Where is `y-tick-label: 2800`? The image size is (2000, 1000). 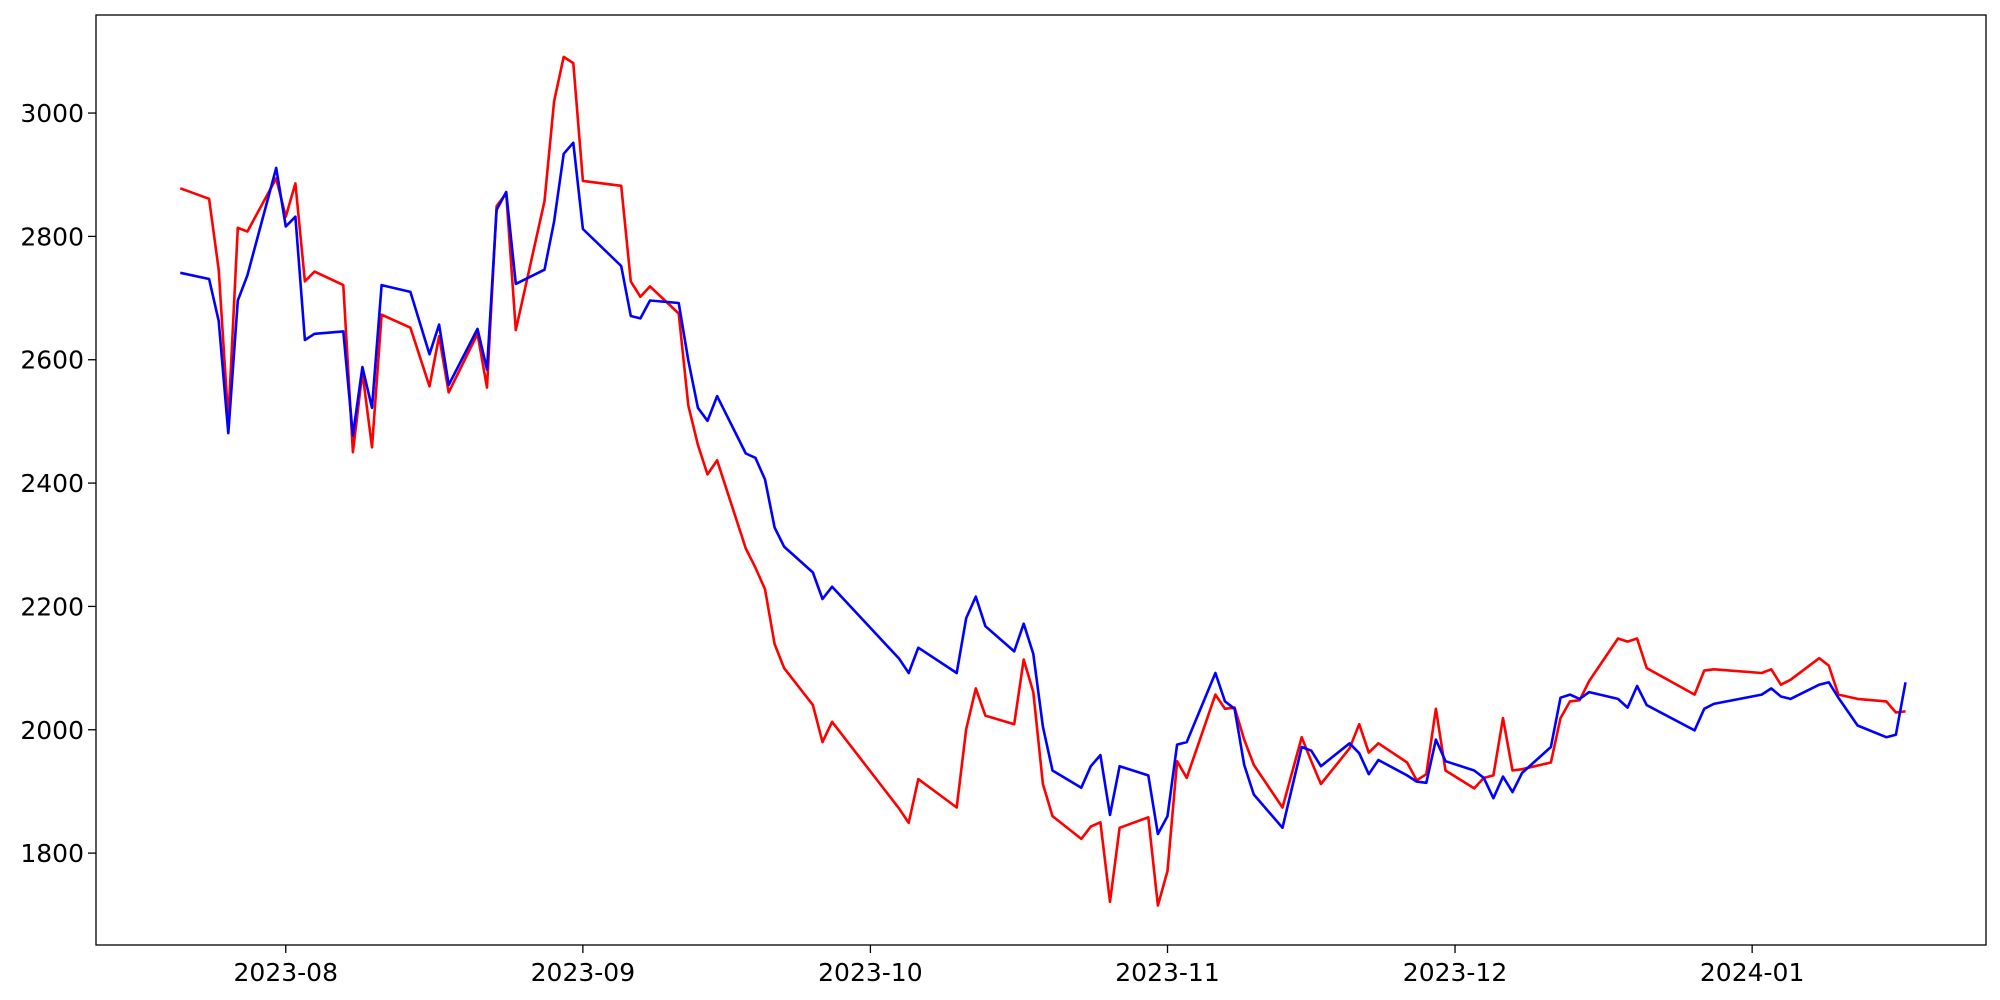 y-tick-label: 2800 is located at coordinates (52, 236).